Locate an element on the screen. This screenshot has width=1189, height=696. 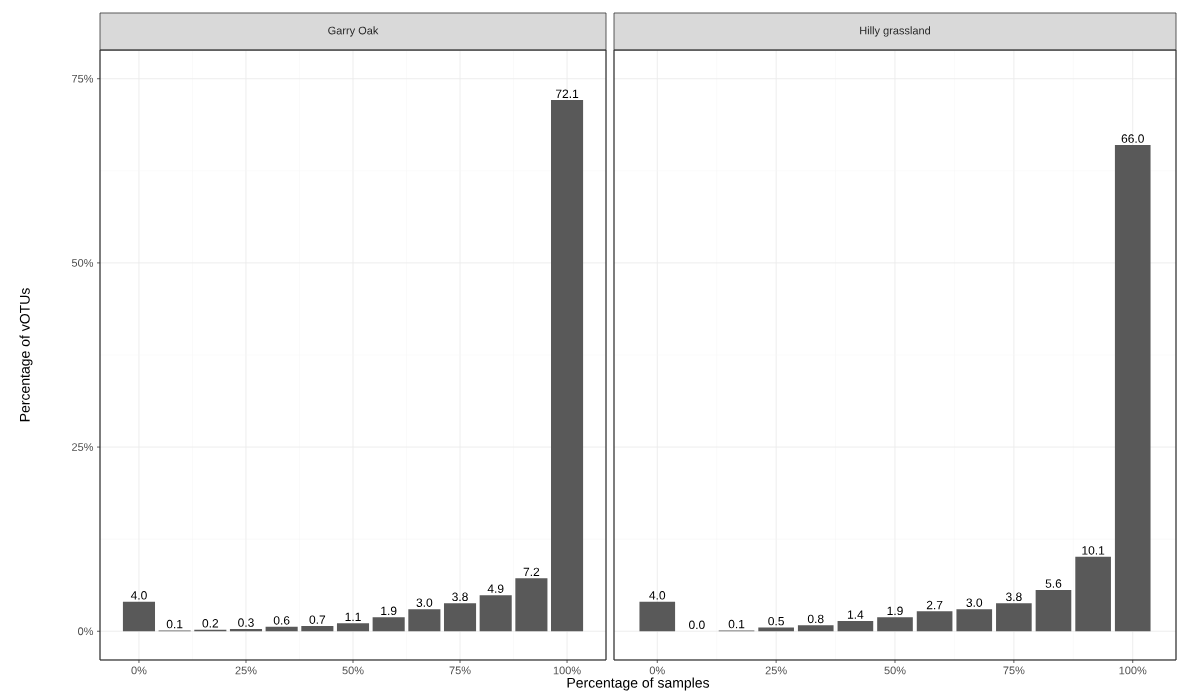
data-label: 0.8 is located at coordinates (815, 619).